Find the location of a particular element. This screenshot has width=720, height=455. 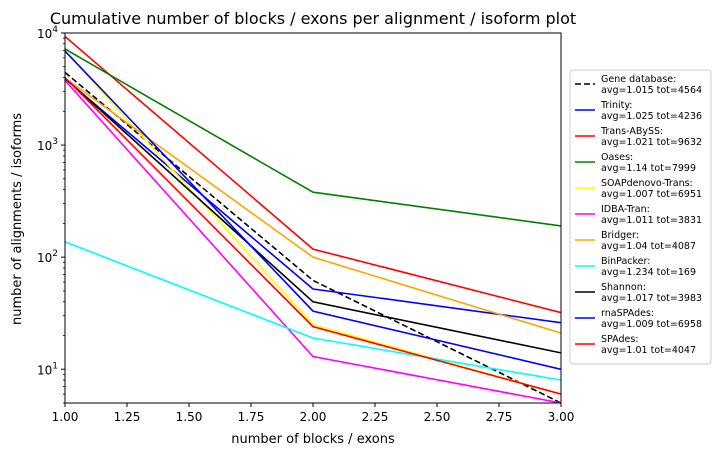

legend-entry-stats: avg=1.009 tot=6958 is located at coordinates (651, 324).